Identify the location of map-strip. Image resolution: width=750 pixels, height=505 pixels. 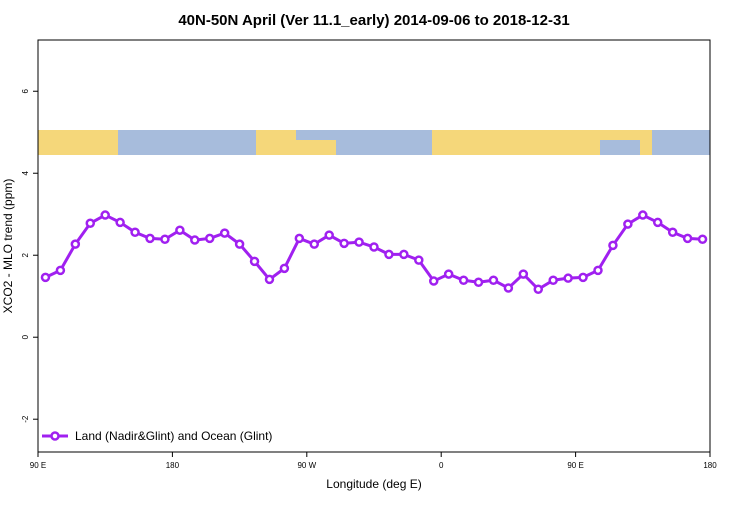
(374, 142).